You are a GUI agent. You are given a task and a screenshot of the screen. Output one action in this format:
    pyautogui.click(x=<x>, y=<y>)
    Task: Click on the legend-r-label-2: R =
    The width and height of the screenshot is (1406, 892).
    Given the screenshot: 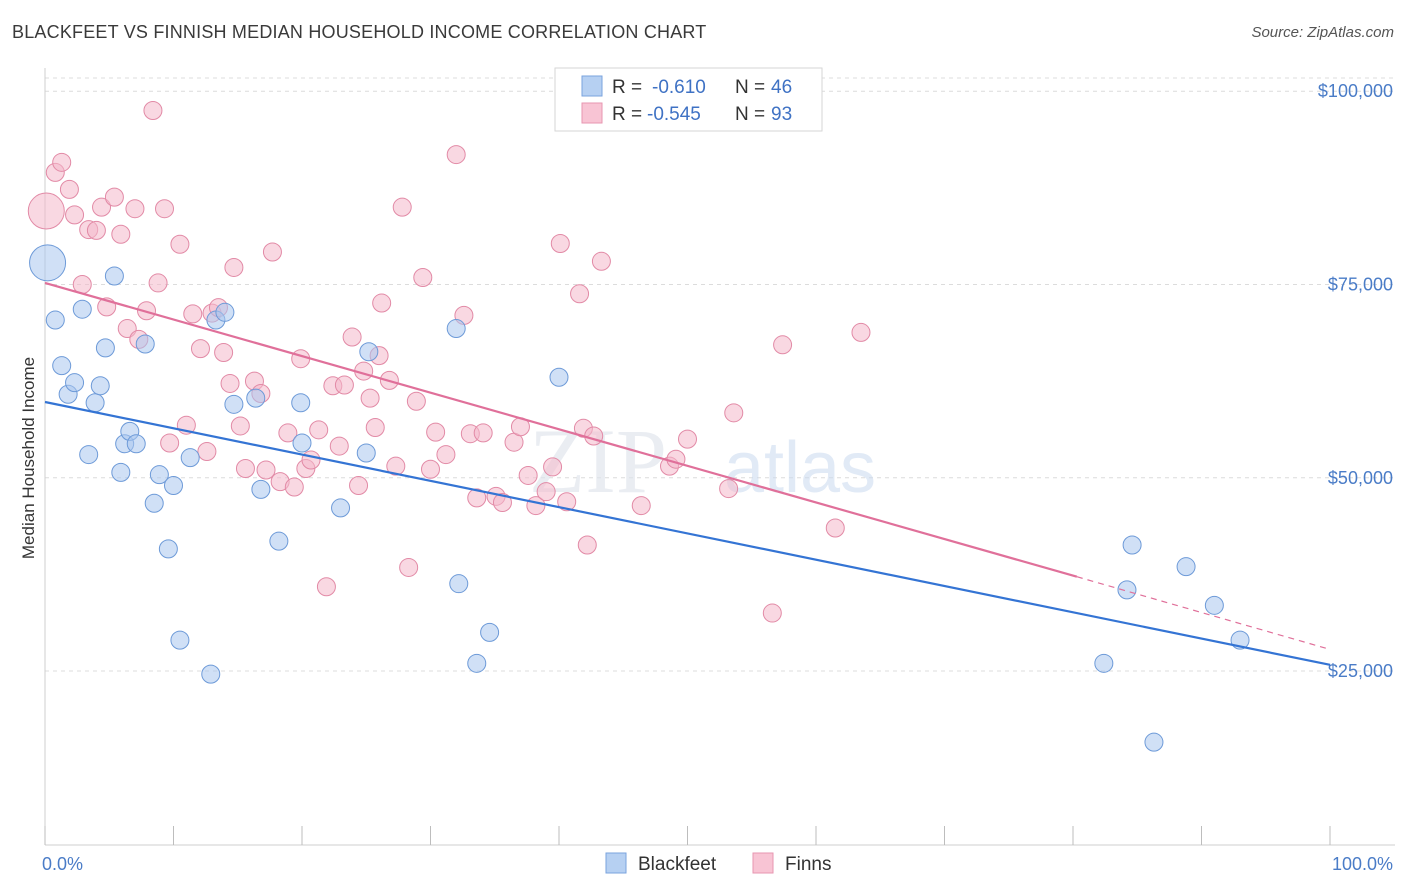 What is the action you would take?
    pyautogui.click(x=627, y=114)
    